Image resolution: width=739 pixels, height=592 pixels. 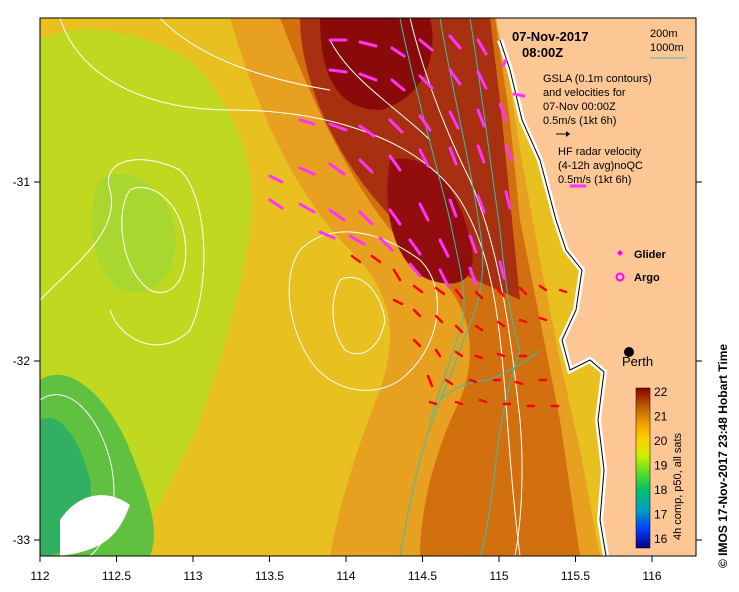 I want to click on gsla-note-line4: 0.5m/s (1kt 6h), so click(x=579, y=121).